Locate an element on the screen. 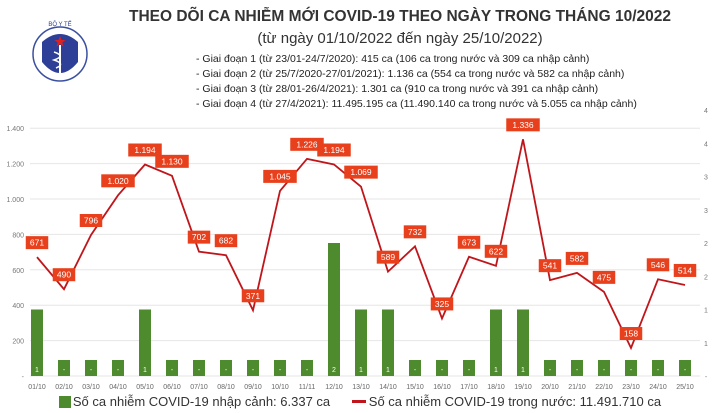 Image resolution: width=720 pixels, height=413 pixels. line-data-label: 475 is located at coordinates (604, 277).